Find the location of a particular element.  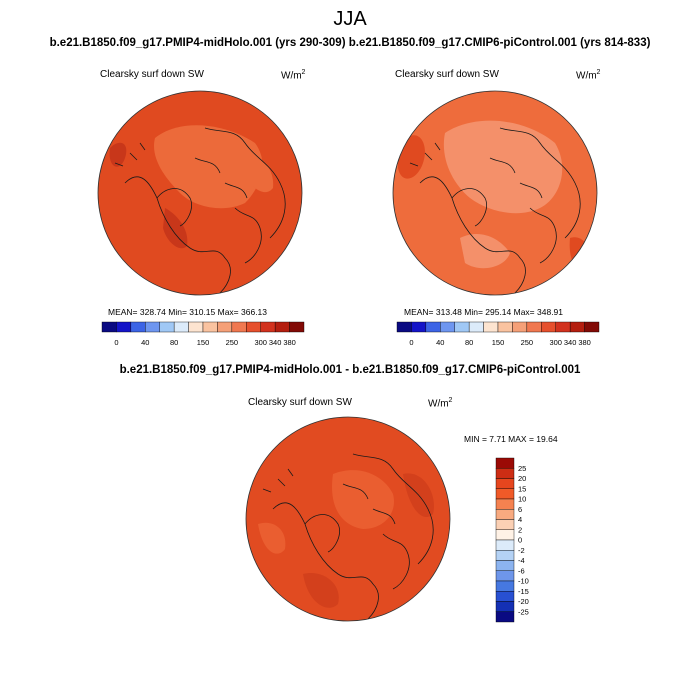

right-colorbar: 0 40 80 150 250 300 340 380 is located at coordinates (498, 334).